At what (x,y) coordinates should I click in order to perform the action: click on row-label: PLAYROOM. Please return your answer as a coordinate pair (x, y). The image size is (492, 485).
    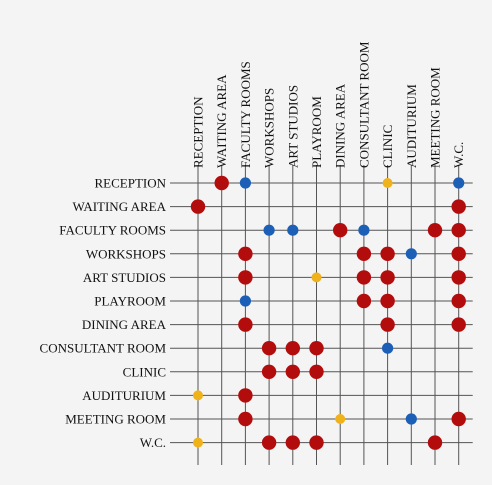
    Looking at the image, I should click on (130, 301).